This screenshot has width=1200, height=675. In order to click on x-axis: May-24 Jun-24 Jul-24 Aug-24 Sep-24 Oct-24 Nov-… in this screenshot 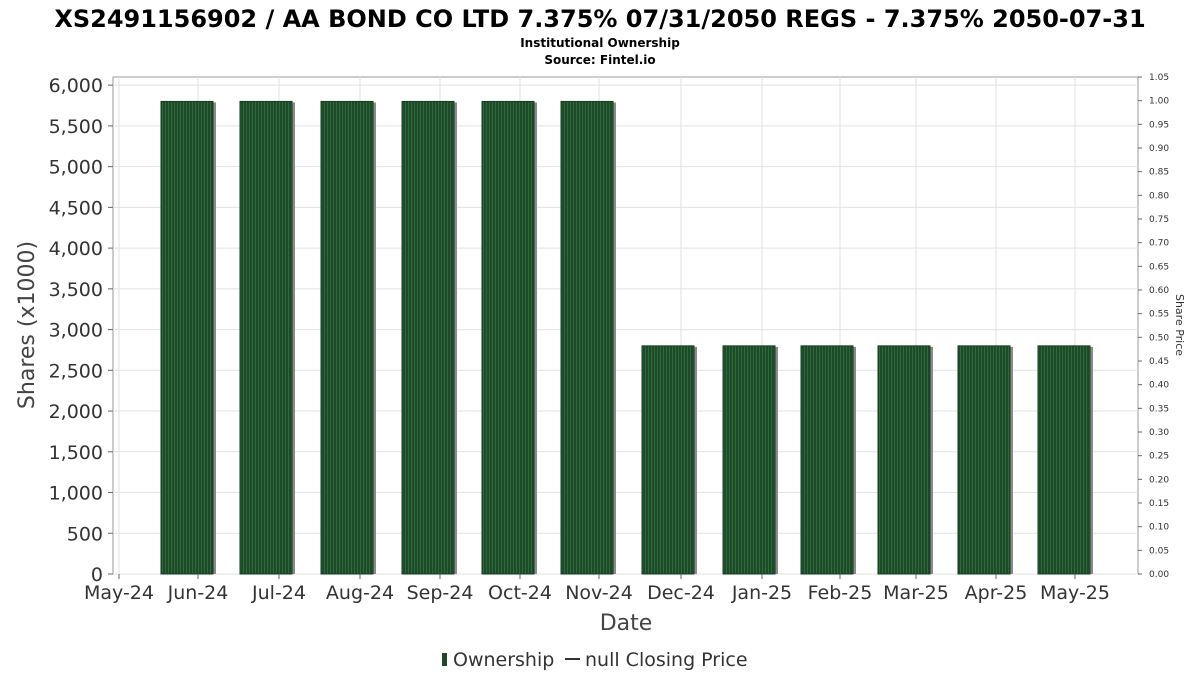, I will do `click(597, 589)`.